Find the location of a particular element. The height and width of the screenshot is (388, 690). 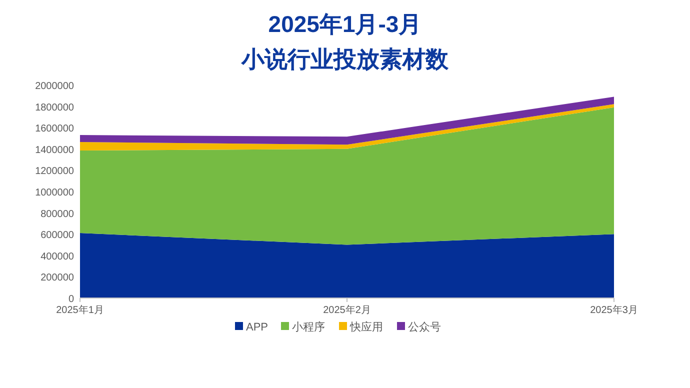

legend-label: 快应用 is located at coordinates (366, 327).